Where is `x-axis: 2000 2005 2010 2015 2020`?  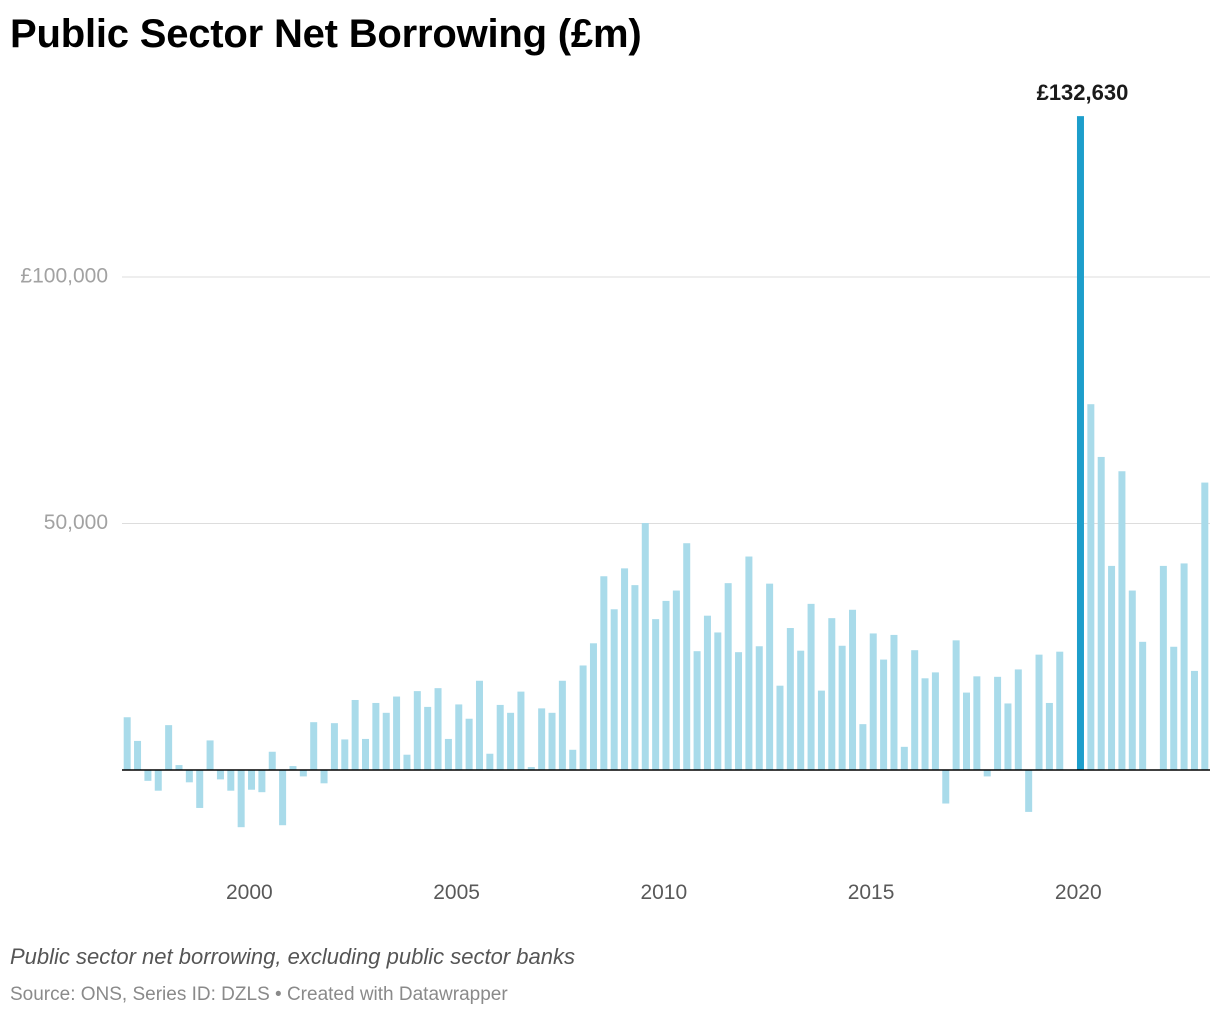 x-axis: 2000 2005 2010 2015 2020 is located at coordinates (664, 892).